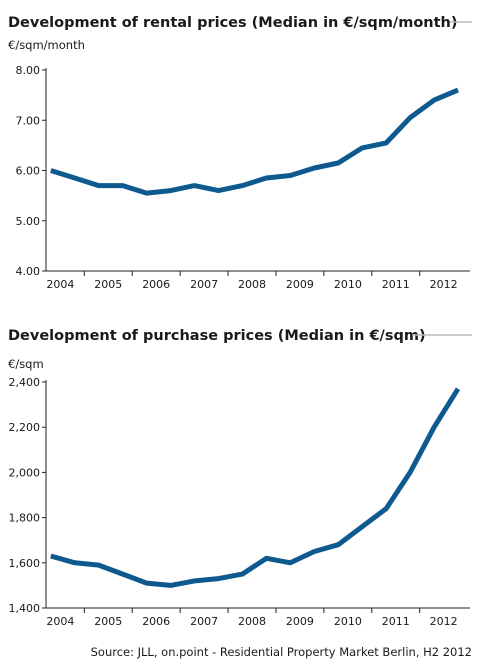 Image resolution: width=484 pixels, height=664 pixels. Describe the element at coordinates (300, 284) in the screenshot. I see `rental-x-tick-label: 2009` at that location.